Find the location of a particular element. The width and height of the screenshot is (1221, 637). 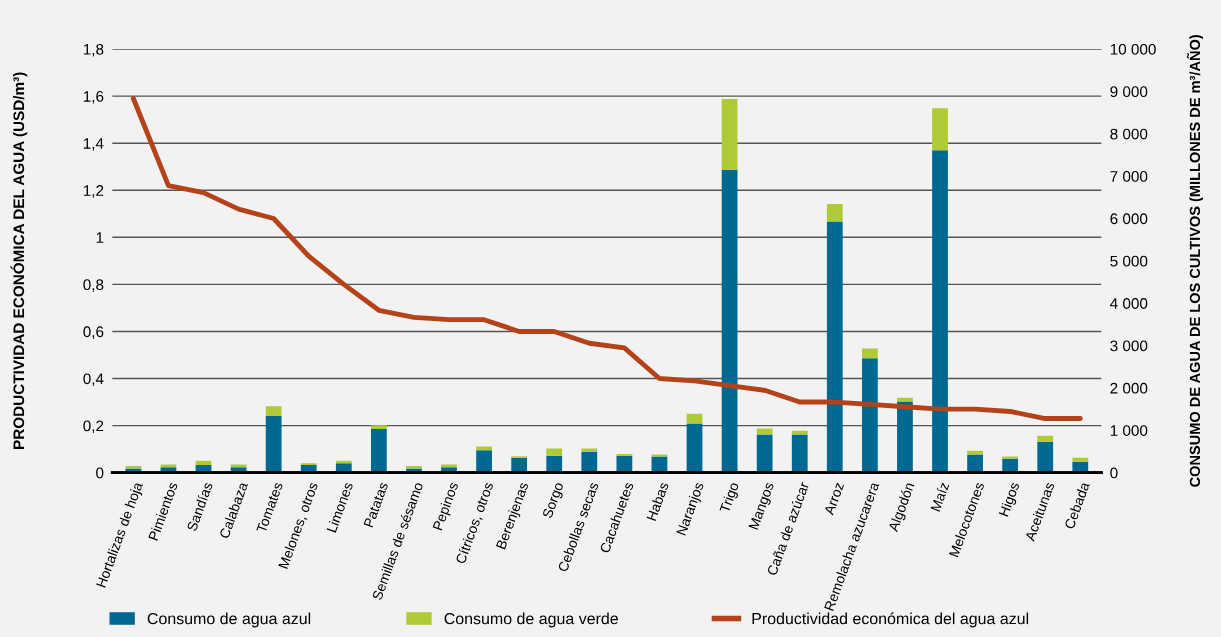

y-tick-label: 1,4 is located at coordinates (93, 144).